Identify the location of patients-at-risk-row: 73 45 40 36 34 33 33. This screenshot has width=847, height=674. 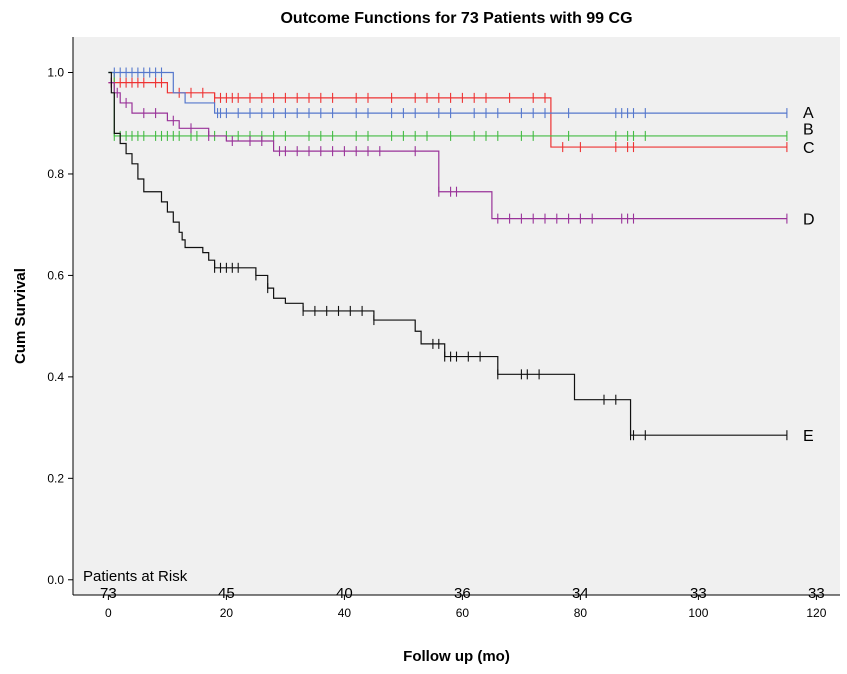
(462, 593).